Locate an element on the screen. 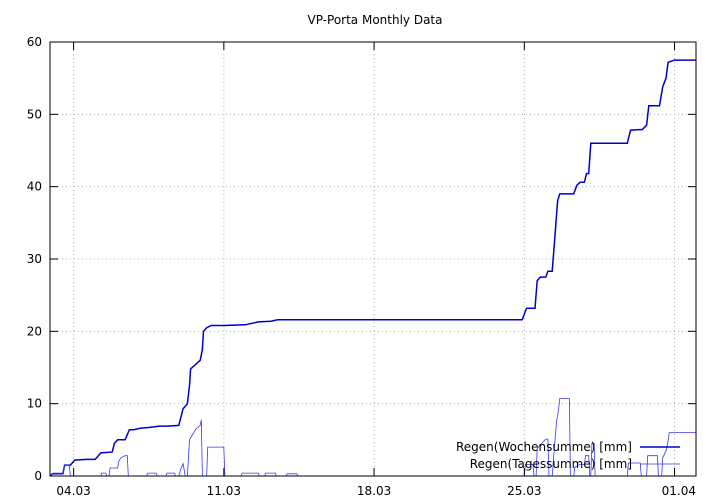 The width and height of the screenshot is (720, 504). y-tick-label: 60 is located at coordinates (34, 42).